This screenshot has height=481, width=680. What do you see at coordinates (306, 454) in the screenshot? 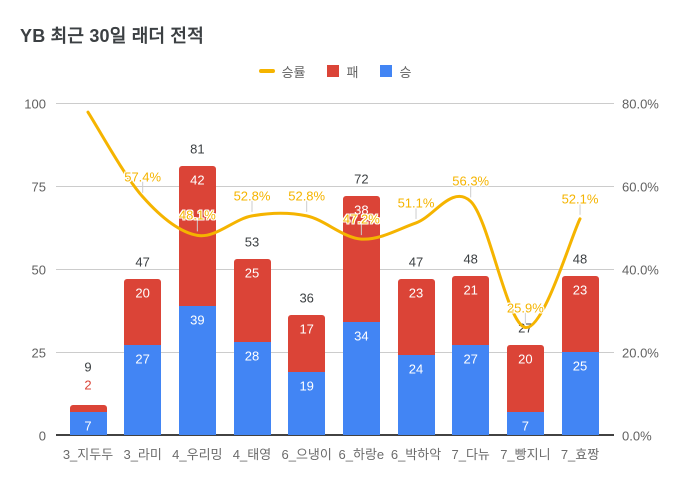
I see `category-label: 6_으냉이` at bounding box center [306, 454].